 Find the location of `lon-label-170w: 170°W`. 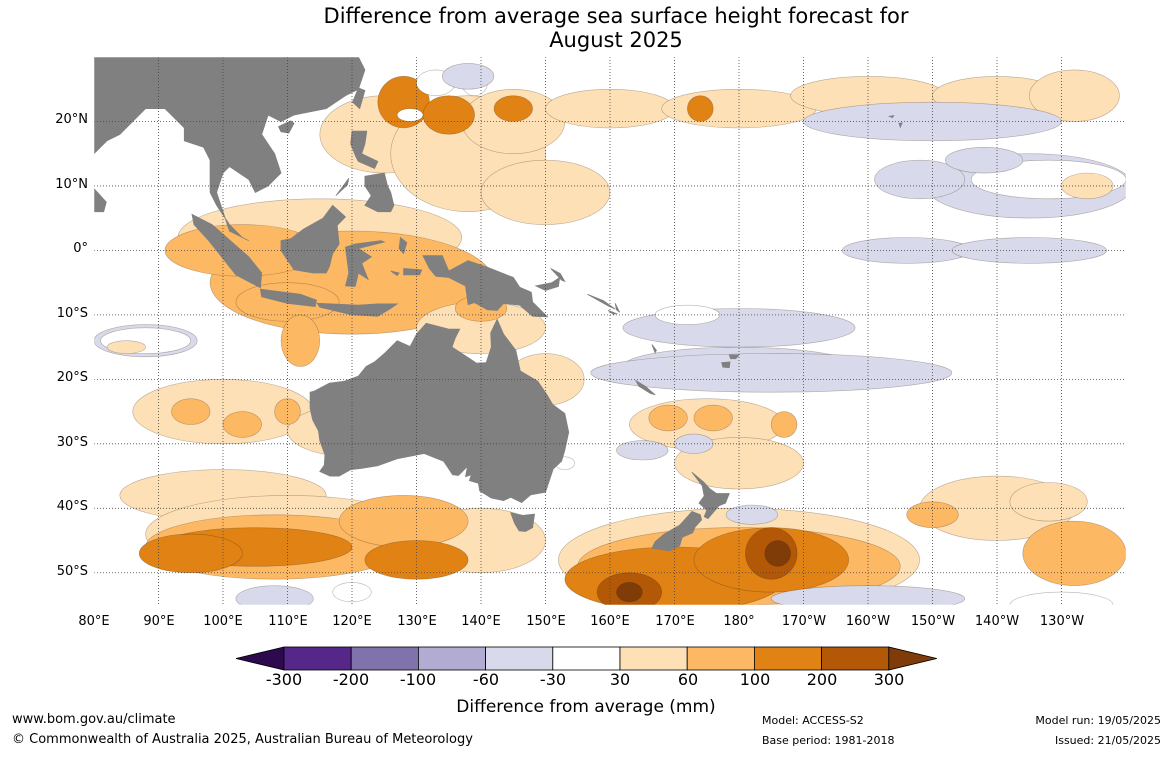

lon-label-170w: 170°W is located at coordinates (804, 621).